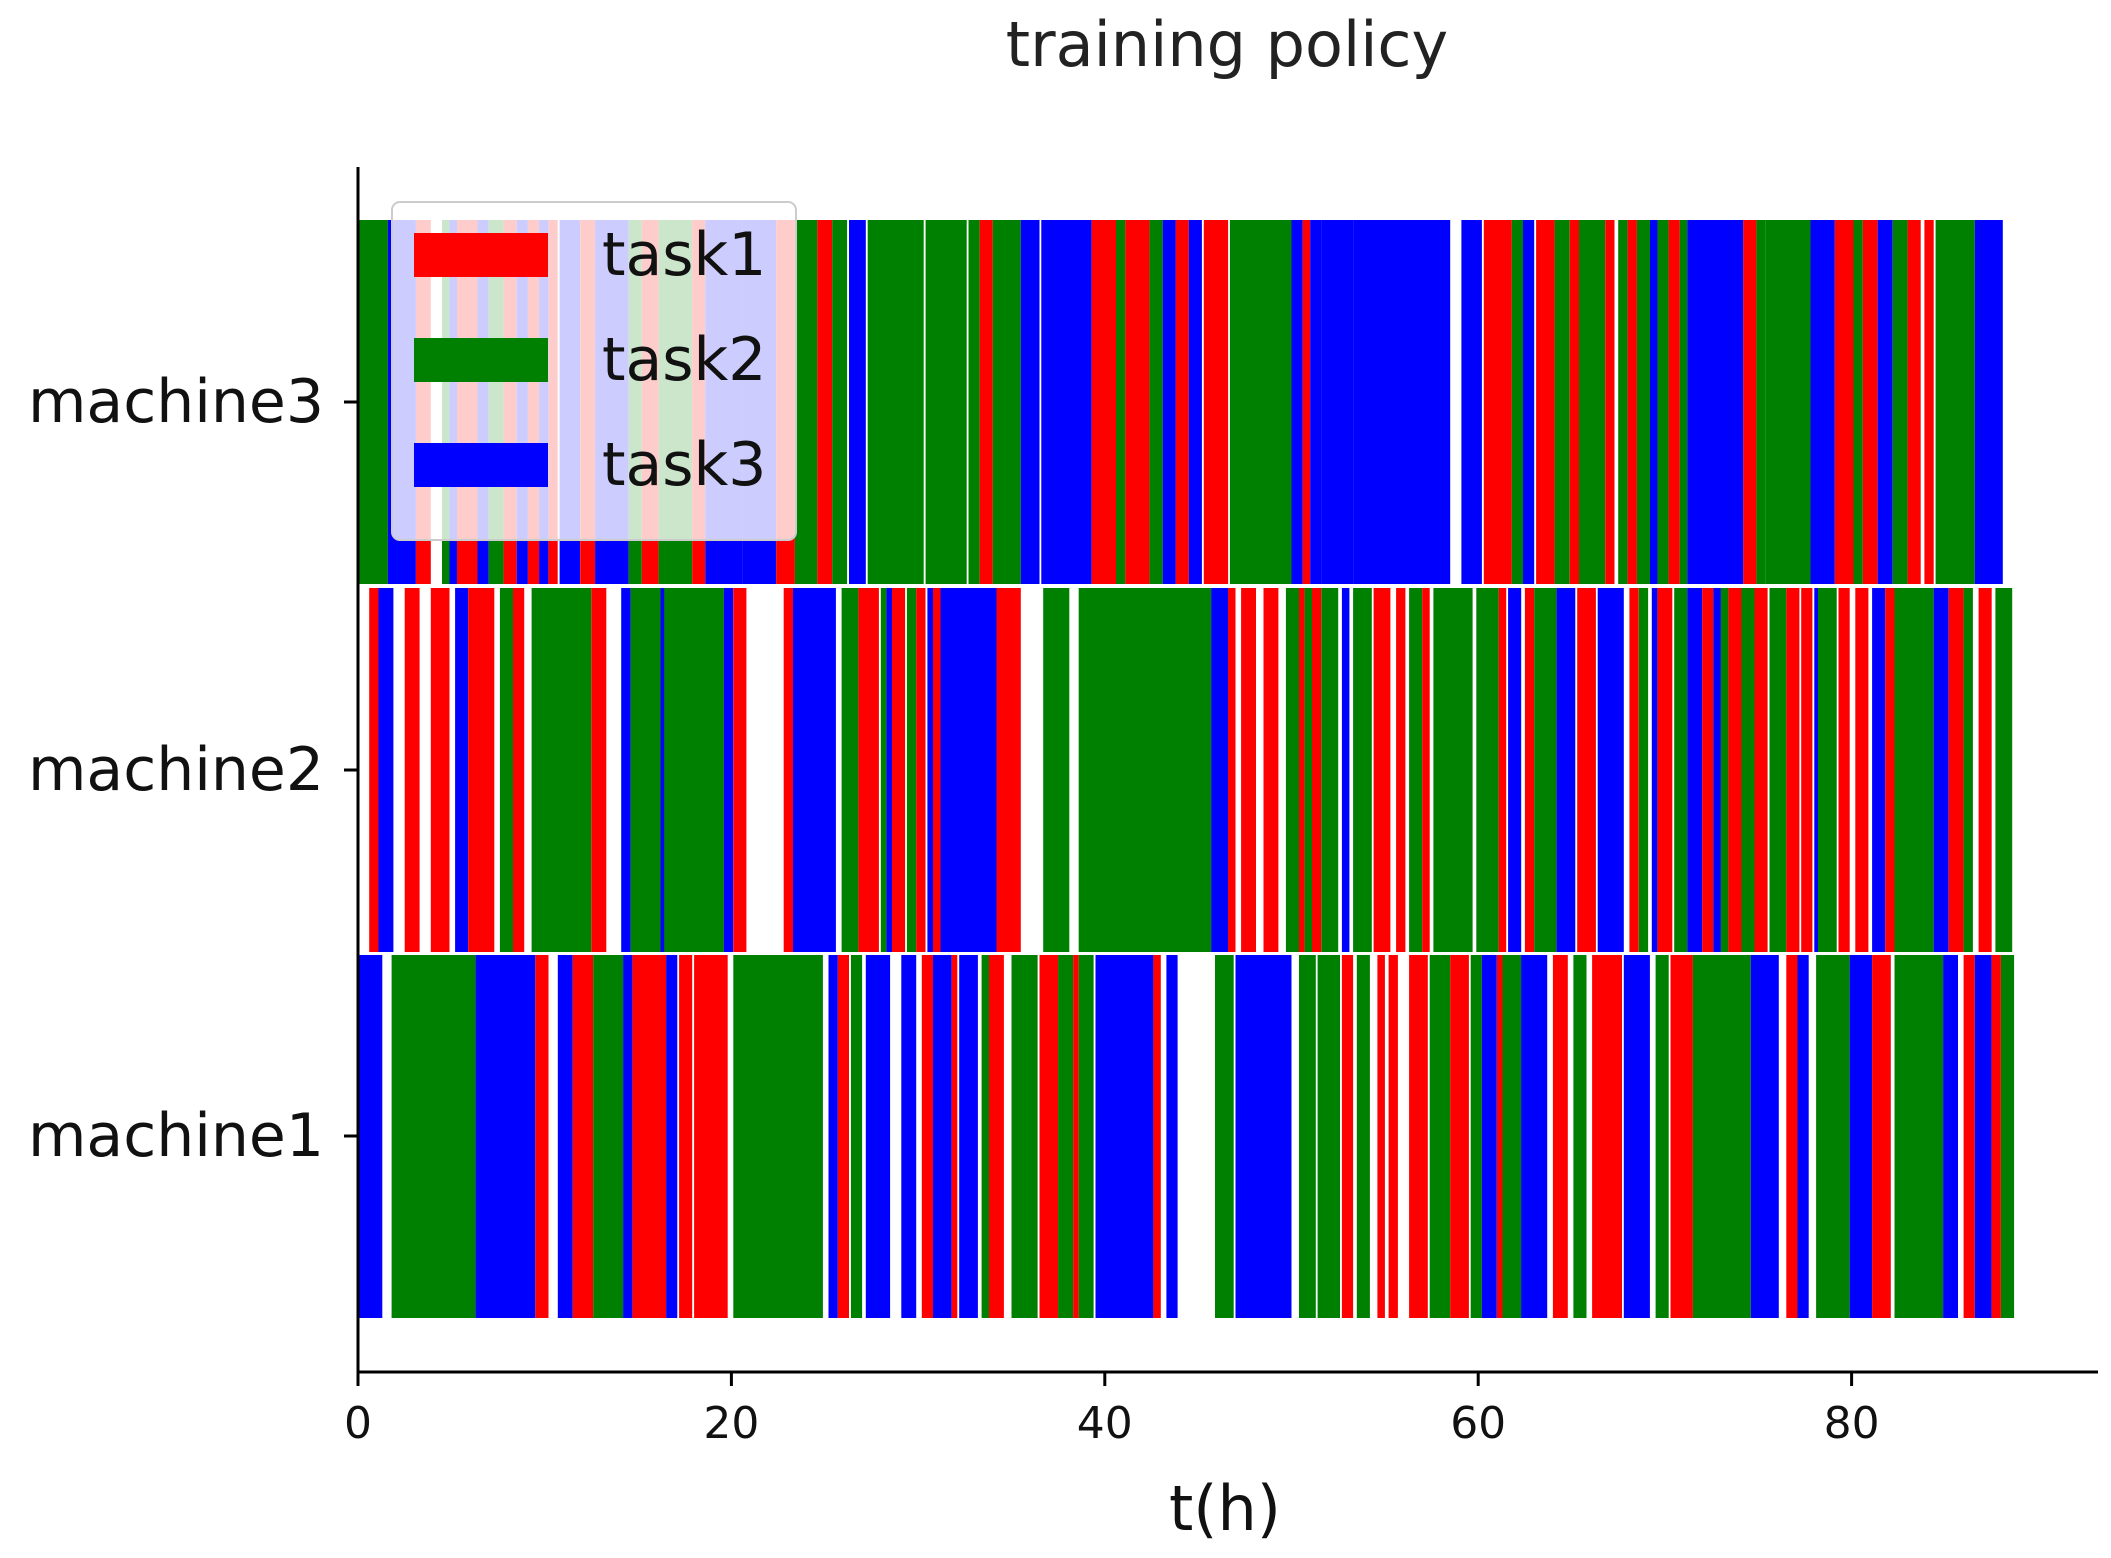 Image resolution: width=2111 pixels, height=1558 pixels. Describe the element at coordinates (481, 255) in the screenshot. I see `legend-swatch-task1` at that location.